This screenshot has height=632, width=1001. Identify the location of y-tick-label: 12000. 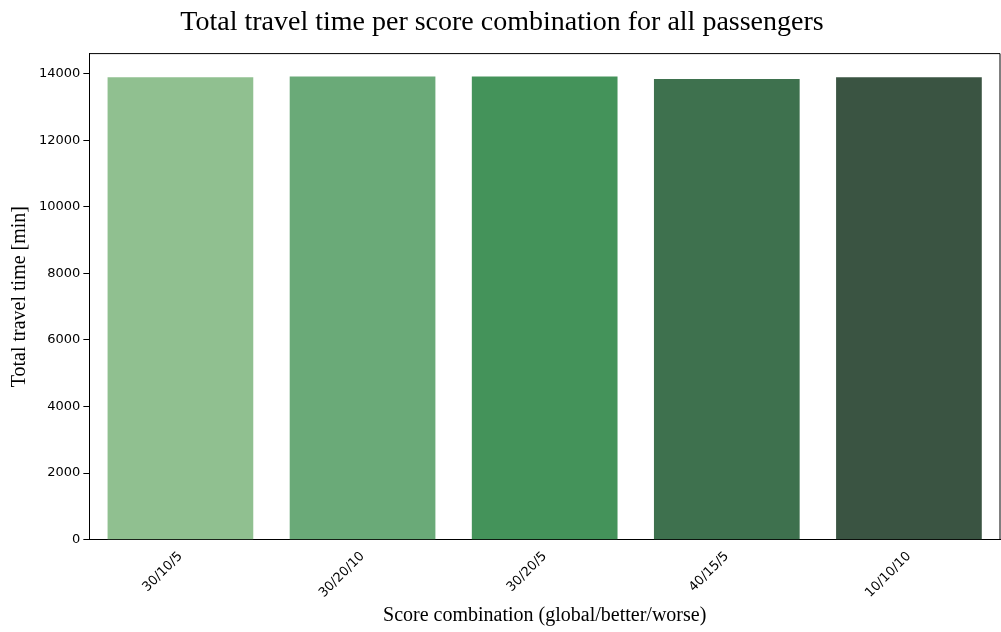
(60, 139).